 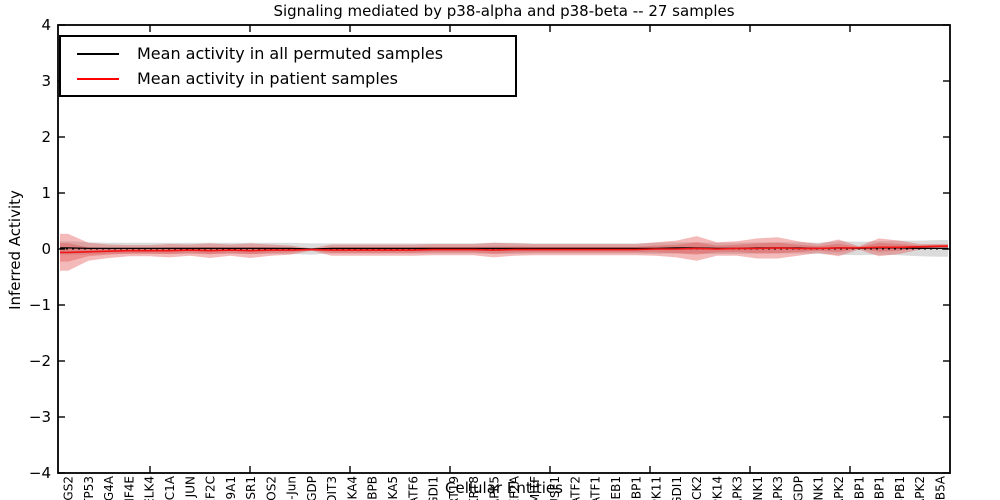 I want to click on y-tick-label: −1, so click(x=40, y=305).